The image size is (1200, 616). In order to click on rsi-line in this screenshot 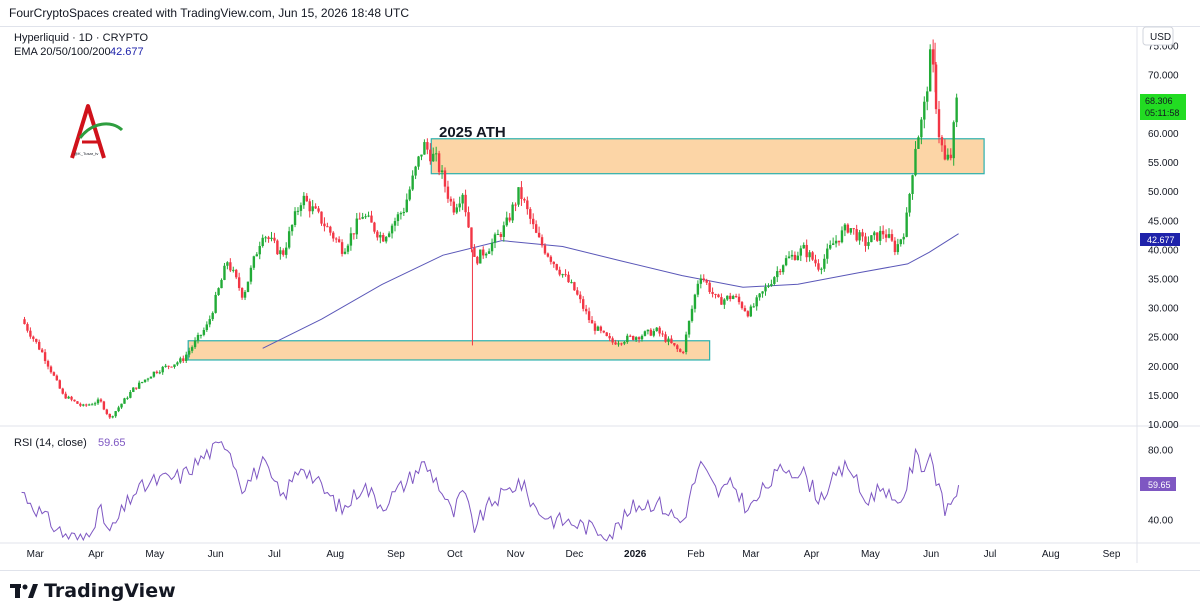, I will do `click(490, 491)`.